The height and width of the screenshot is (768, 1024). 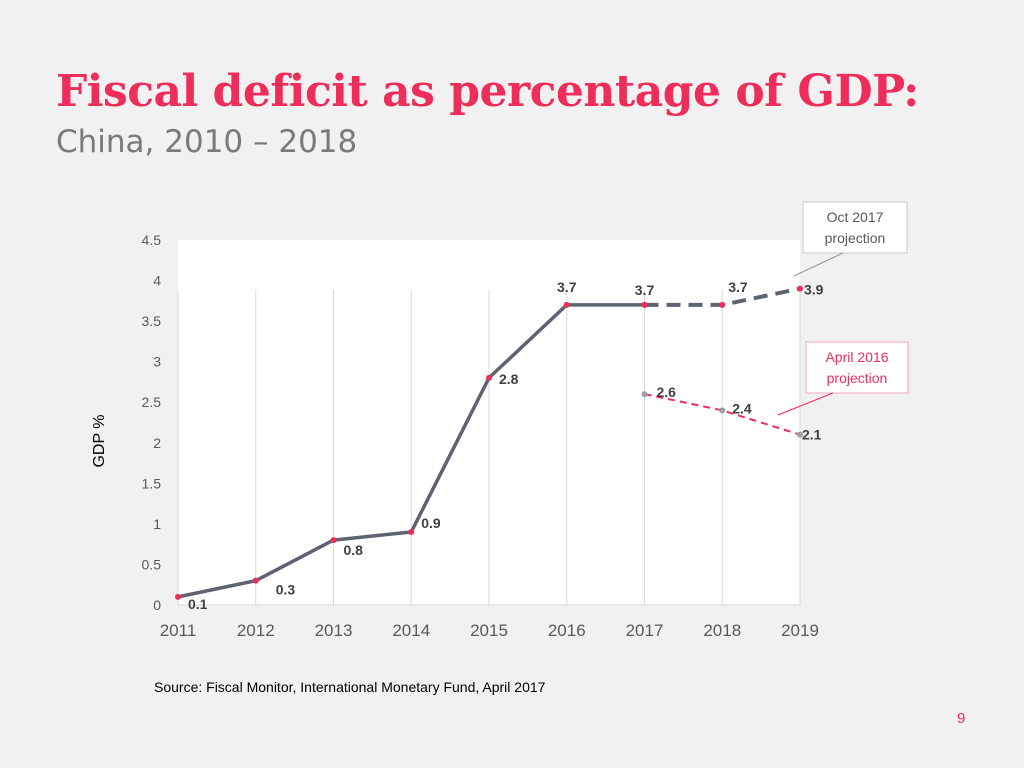 I want to click on x-tick-label: 2018, so click(x=722, y=630).